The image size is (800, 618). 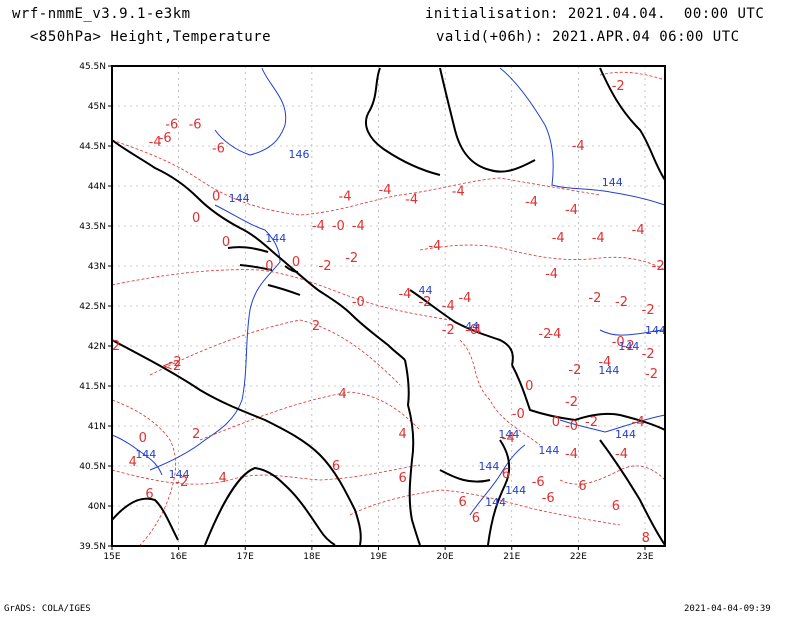 I want to click on lon-tick-label: 17E, so click(x=245, y=557).